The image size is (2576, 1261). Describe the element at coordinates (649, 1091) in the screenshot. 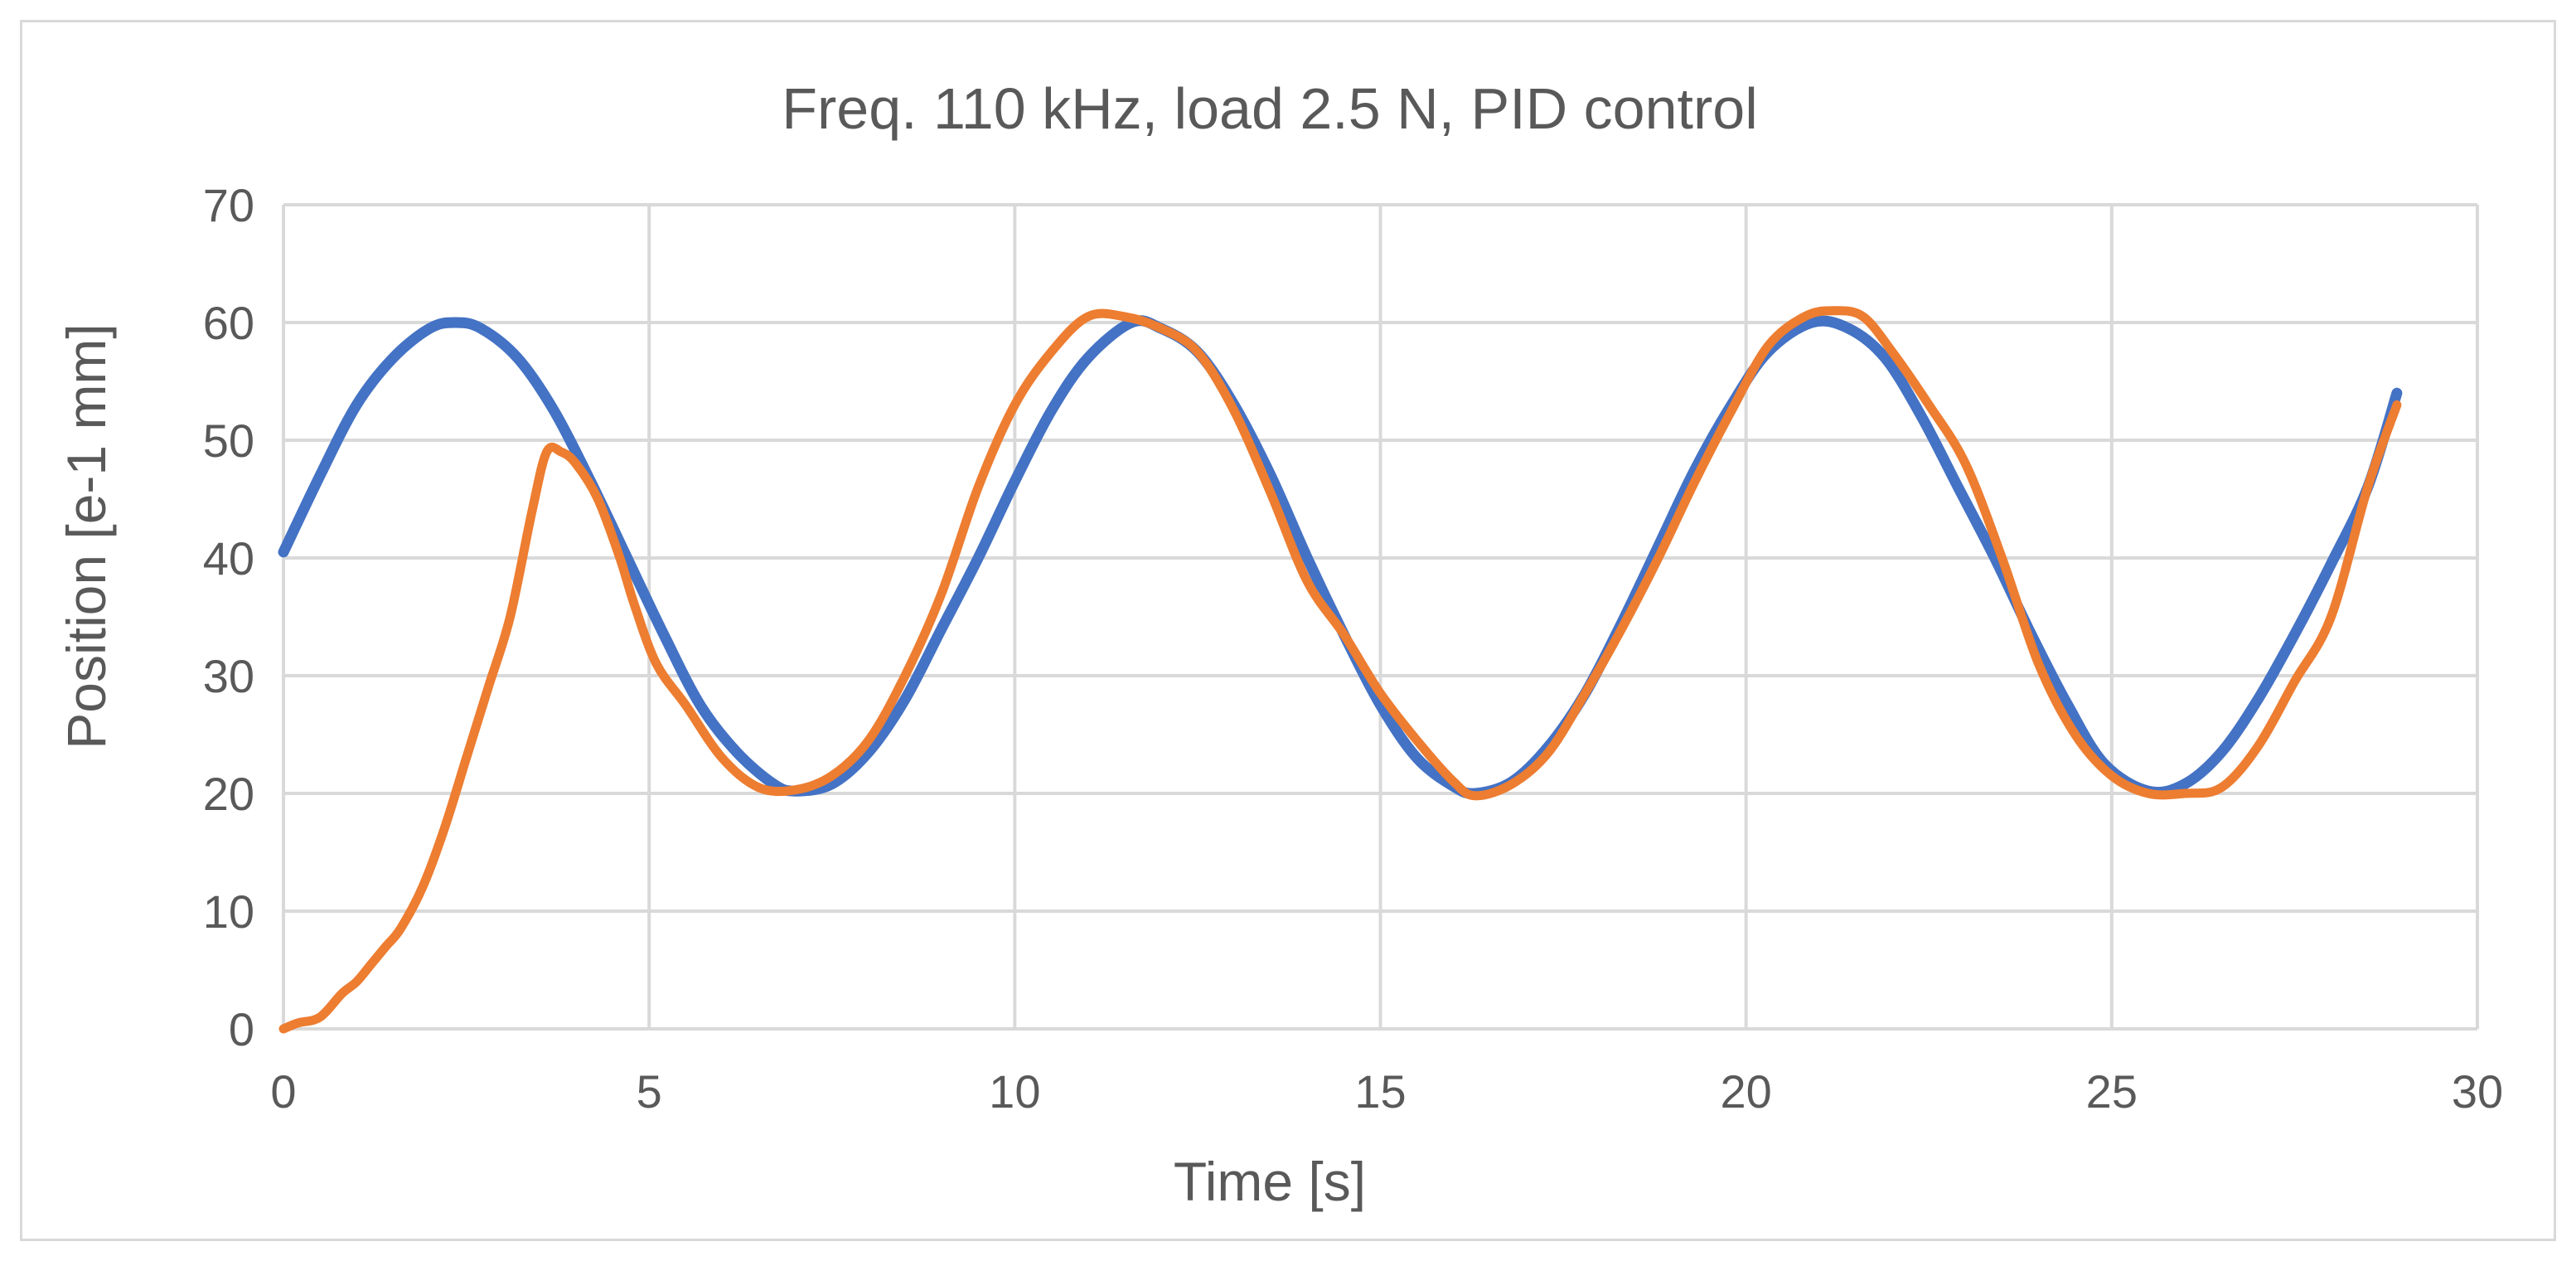

I see `x-tick-label: 5` at that location.